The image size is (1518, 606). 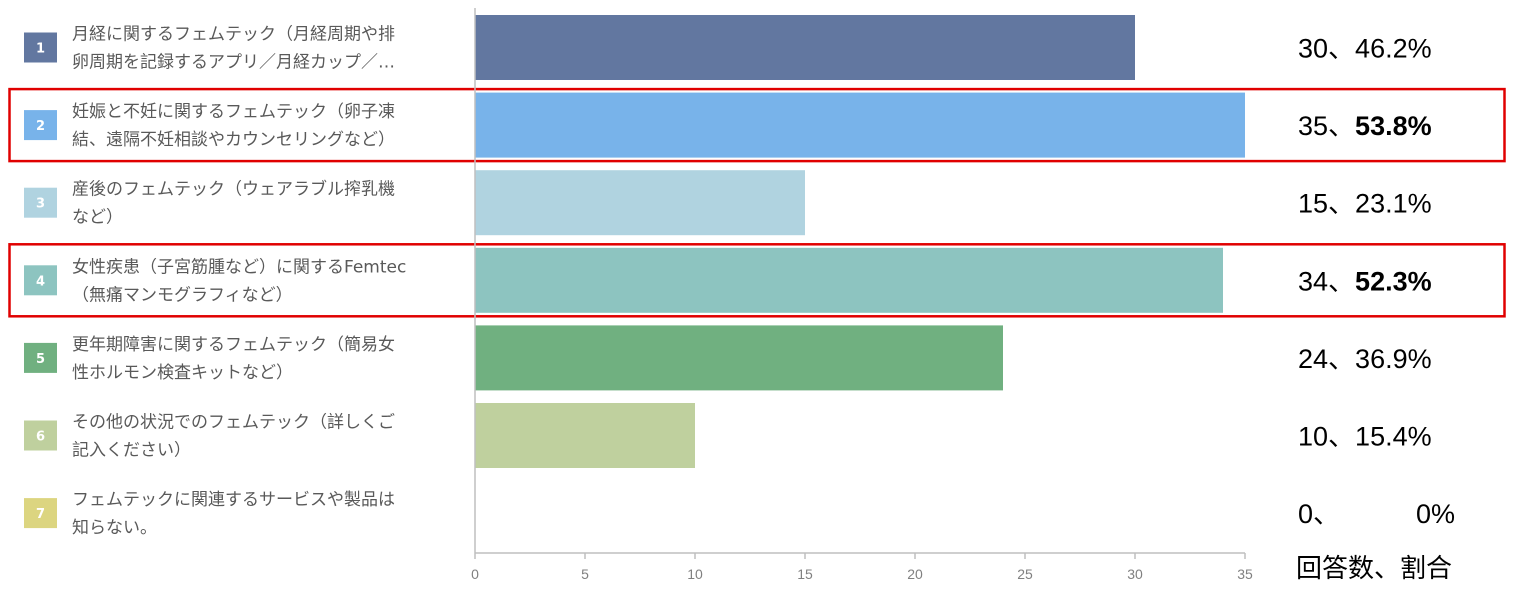 What do you see at coordinates (1376, 514) in the screenshot?
I see `value-label: 0、 0%` at bounding box center [1376, 514].